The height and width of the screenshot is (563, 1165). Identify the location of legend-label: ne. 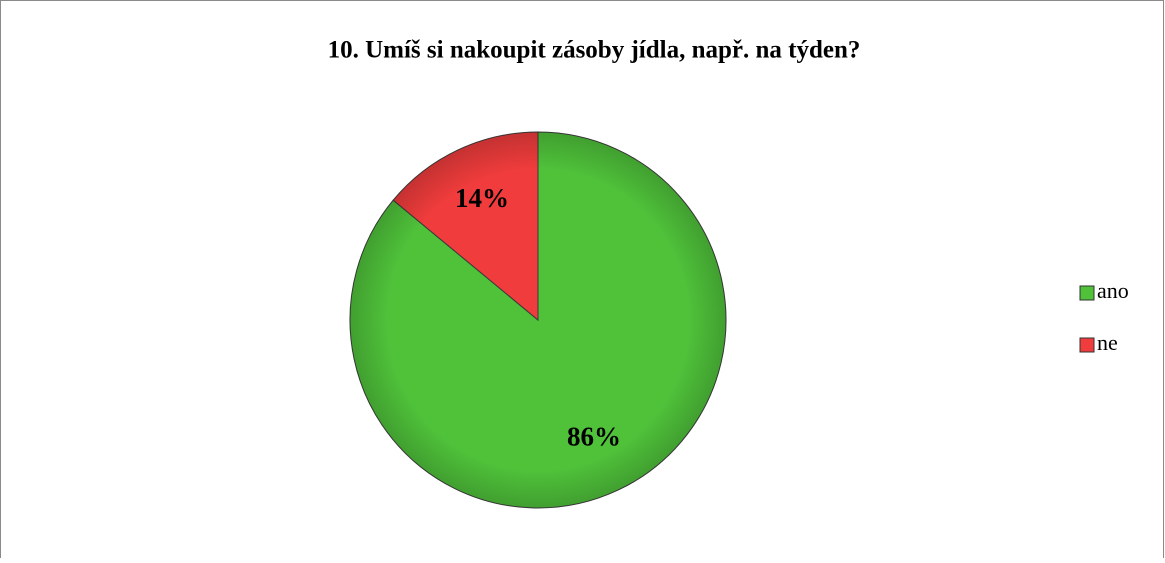
(1107, 342).